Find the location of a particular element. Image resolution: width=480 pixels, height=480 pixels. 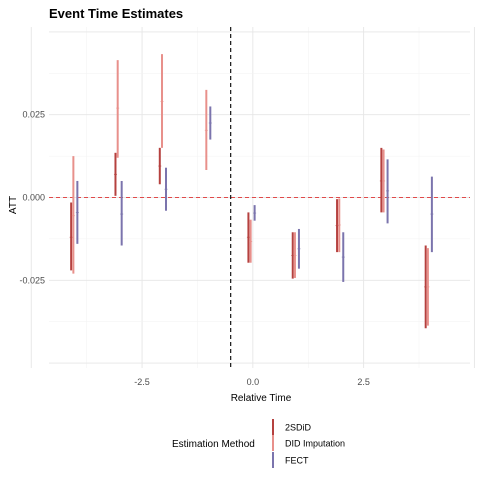

legend-label-did-imputation: DID Imputation is located at coordinates (315, 444).